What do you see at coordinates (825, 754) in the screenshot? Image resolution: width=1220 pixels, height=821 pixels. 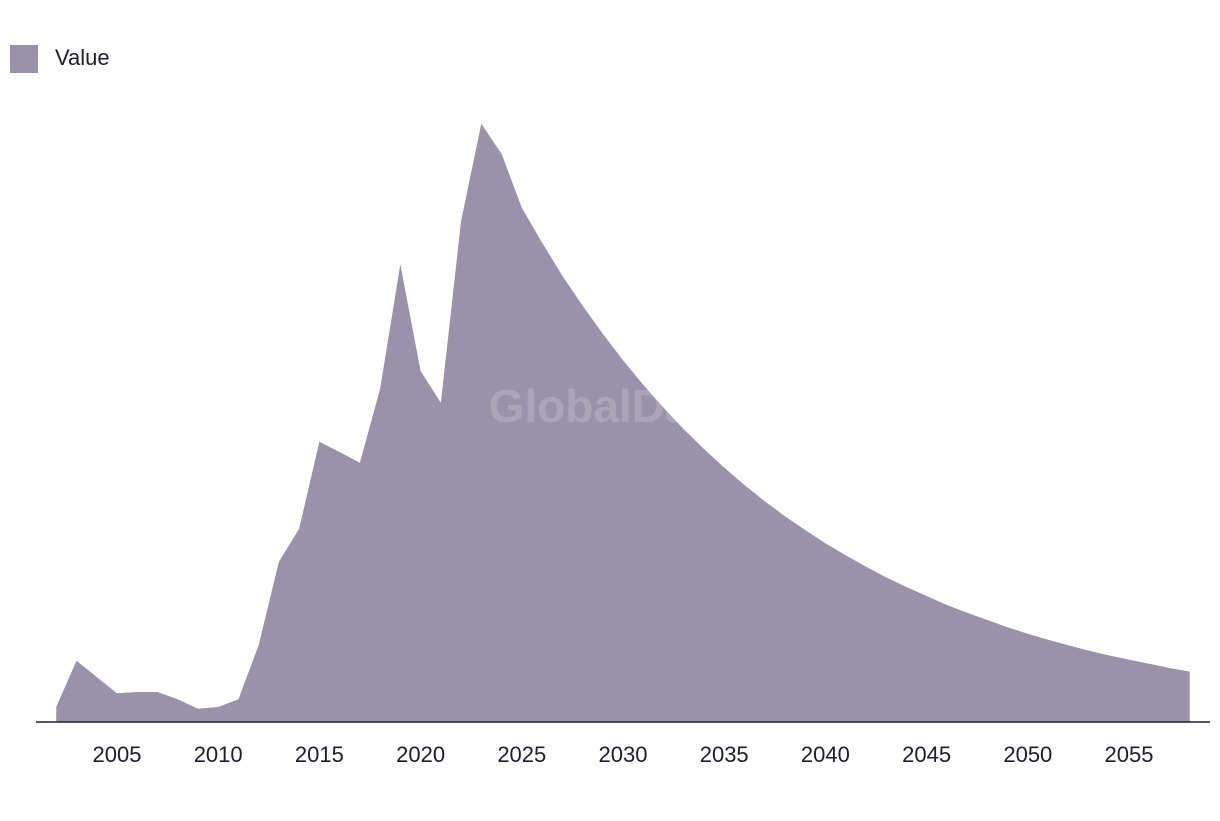 I see `x-tick-label: 2040` at bounding box center [825, 754].